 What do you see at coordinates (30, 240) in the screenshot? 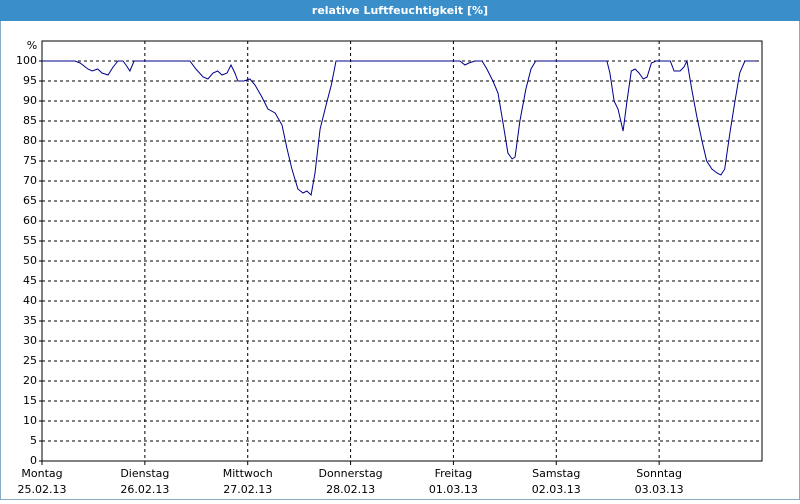
I see `y-tick-label: 55` at bounding box center [30, 240].